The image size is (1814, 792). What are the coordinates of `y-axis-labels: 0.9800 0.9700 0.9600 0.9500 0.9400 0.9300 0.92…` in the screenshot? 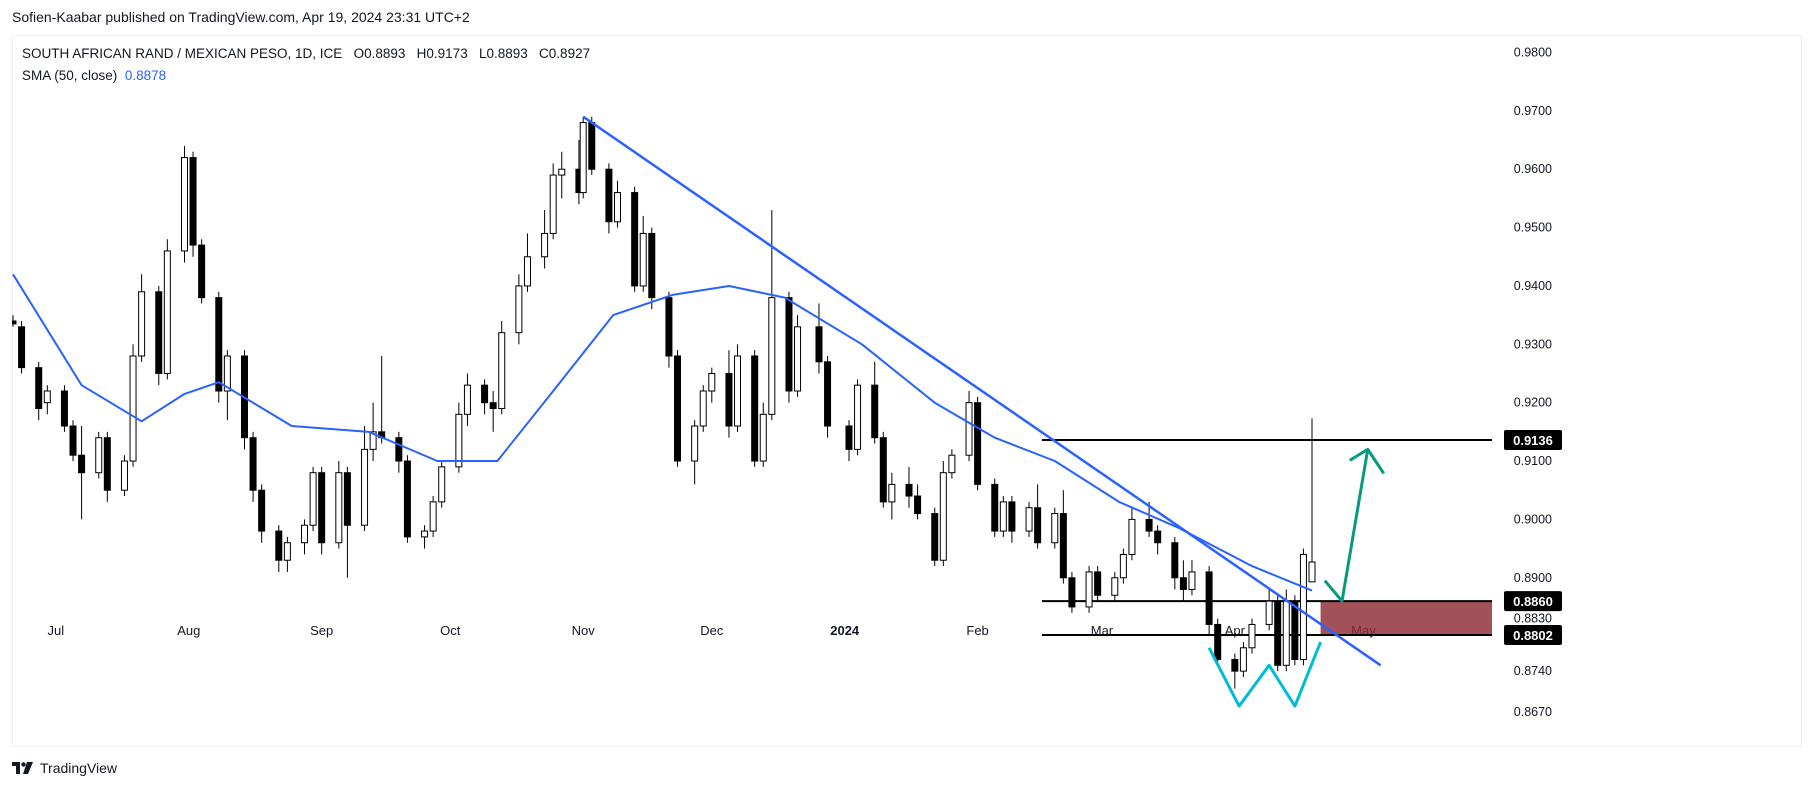 It's located at (1533, 382).